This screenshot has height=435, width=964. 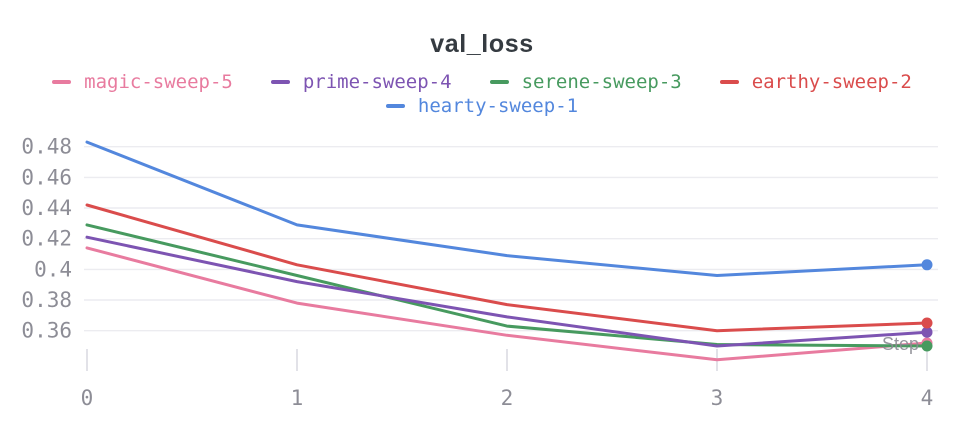 What do you see at coordinates (46, 177) in the screenshot?
I see `y-axis-tick-label: 0.46` at bounding box center [46, 177].